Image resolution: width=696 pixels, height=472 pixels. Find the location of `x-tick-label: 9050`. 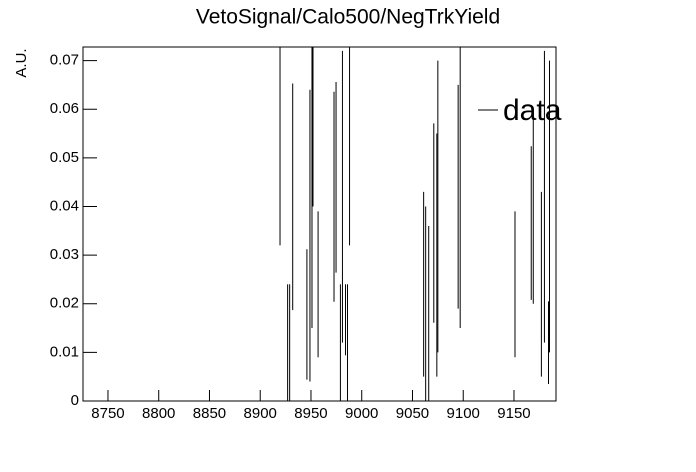

x-tick-label: 9050 is located at coordinates (412, 413).